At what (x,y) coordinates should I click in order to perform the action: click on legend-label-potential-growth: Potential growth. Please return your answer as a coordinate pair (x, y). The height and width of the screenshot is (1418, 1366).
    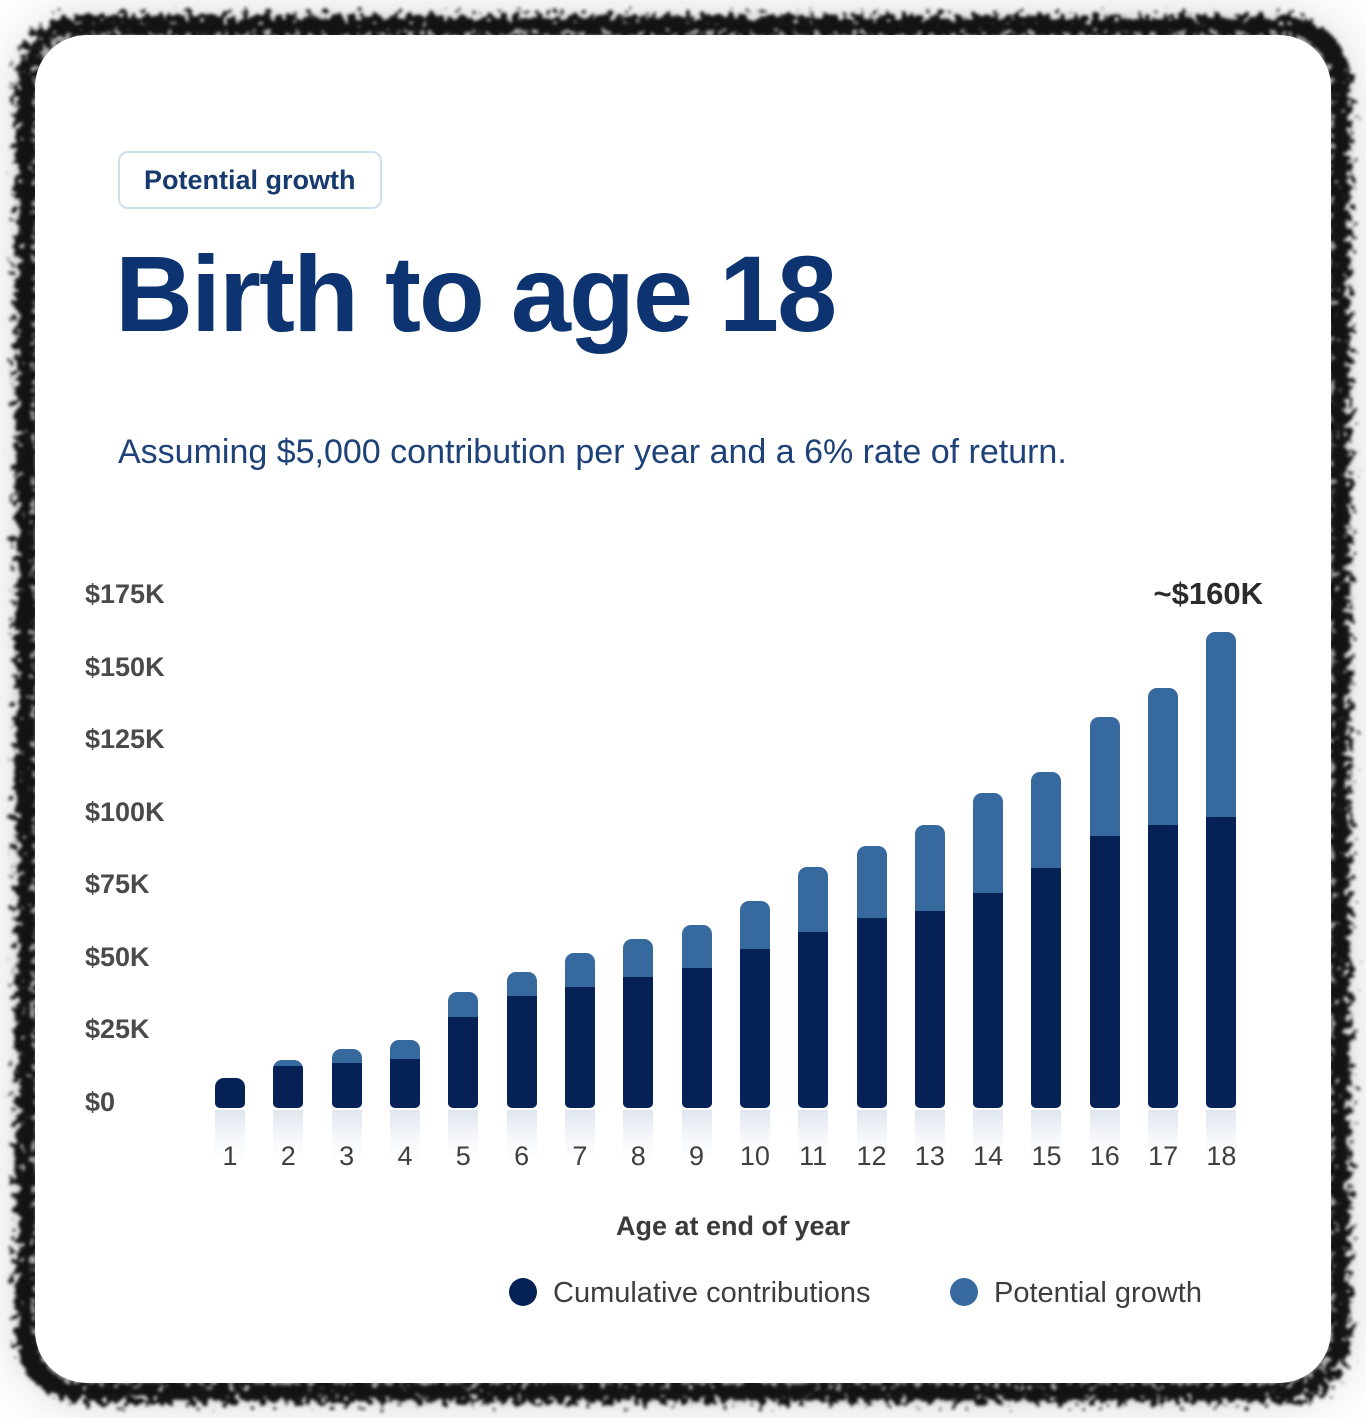
    Looking at the image, I should click on (1098, 1293).